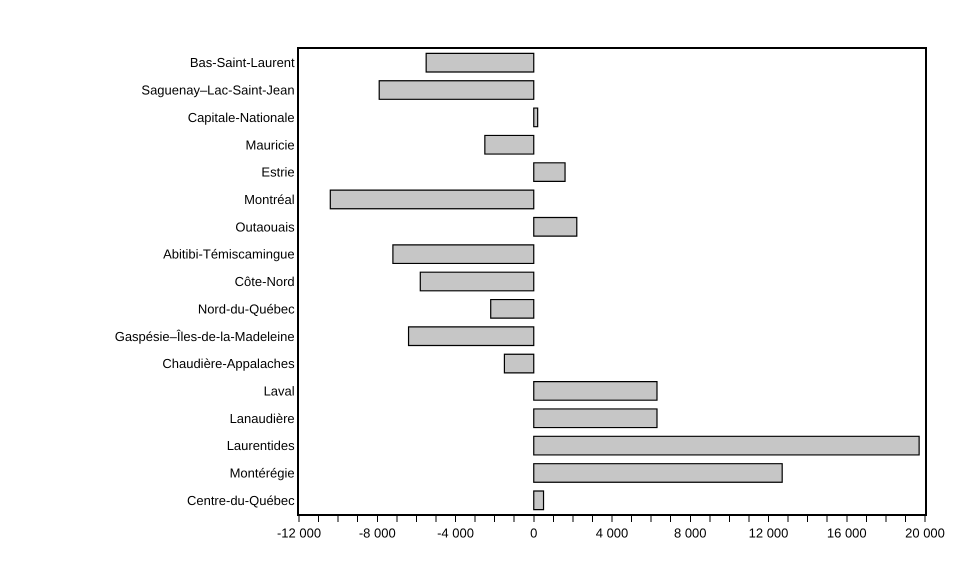  Describe the element at coordinates (243, 62) in the screenshot. I see `y-tick-label: Bas-Saint-Laurent` at that location.